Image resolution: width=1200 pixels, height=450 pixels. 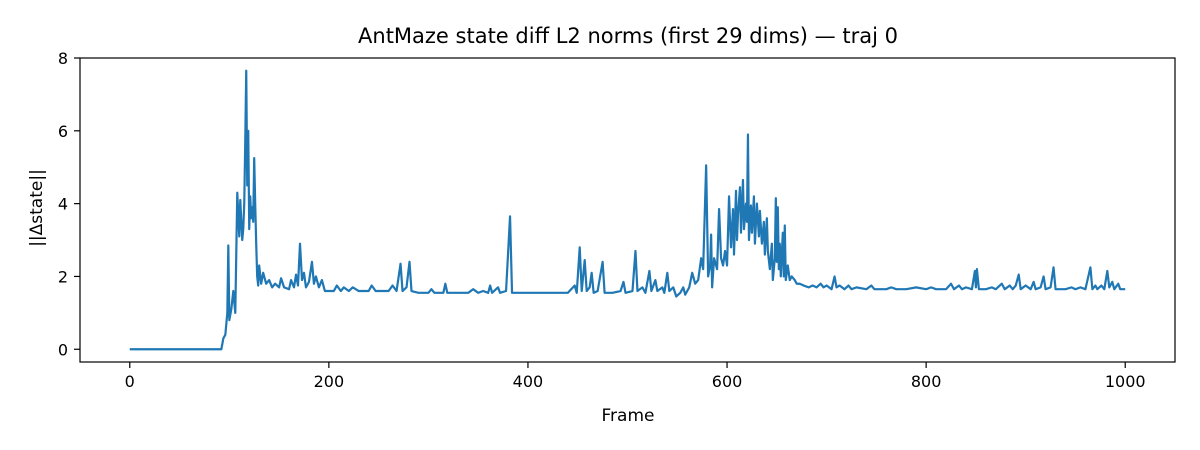 What do you see at coordinates (63, 204) in the screenshot?
I see `y-tick-label: 4` at bounding box center [63, 204].